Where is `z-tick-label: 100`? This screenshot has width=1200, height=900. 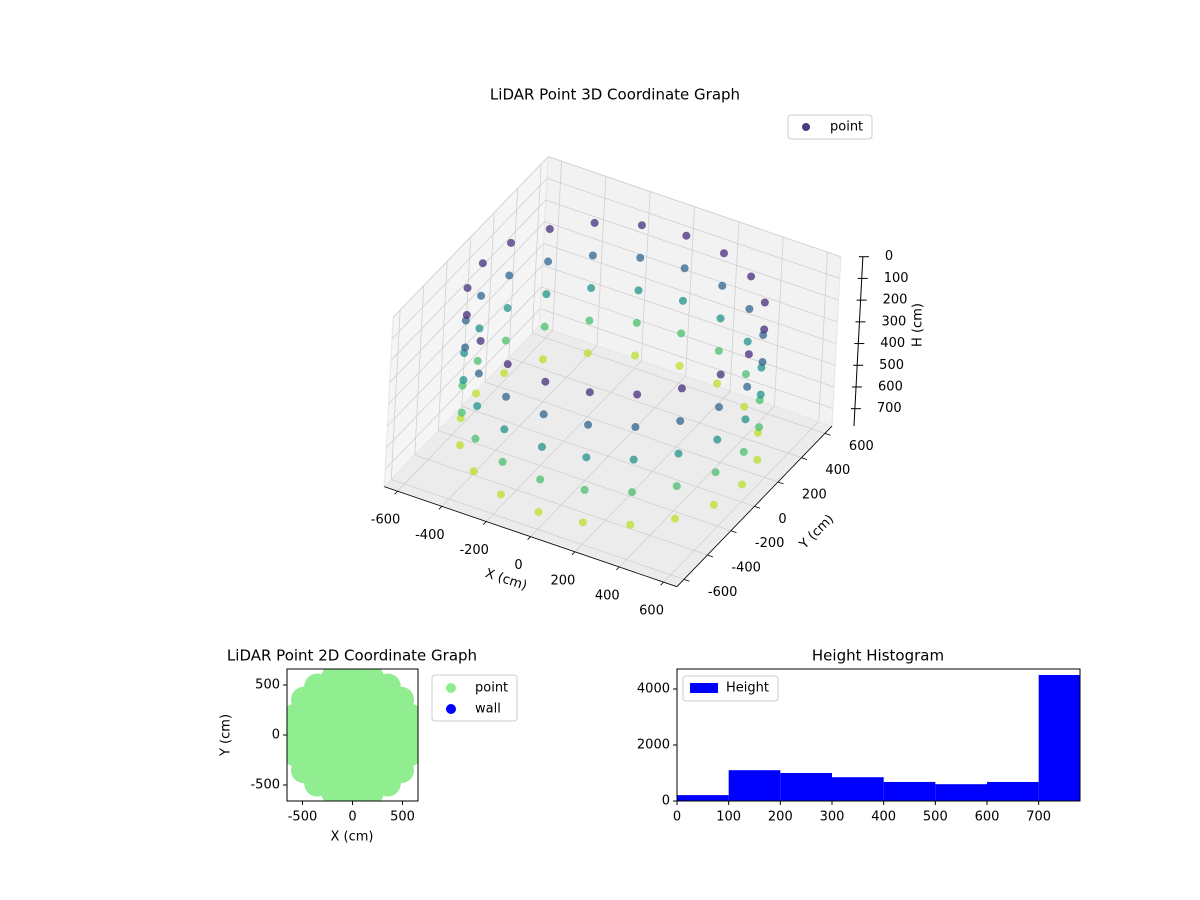 z-tick-label: 100 is located at coordinates (896, 278).